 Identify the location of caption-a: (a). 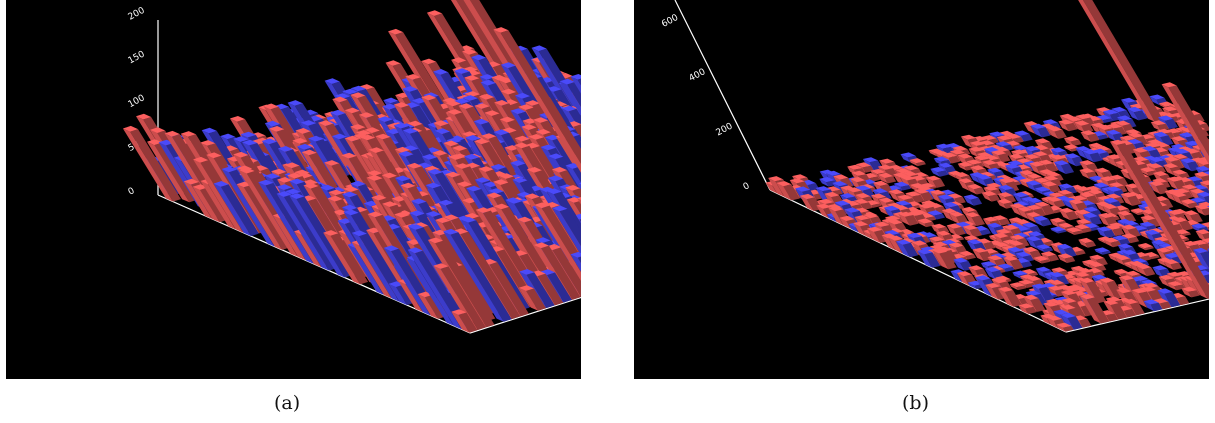
(287, 403).